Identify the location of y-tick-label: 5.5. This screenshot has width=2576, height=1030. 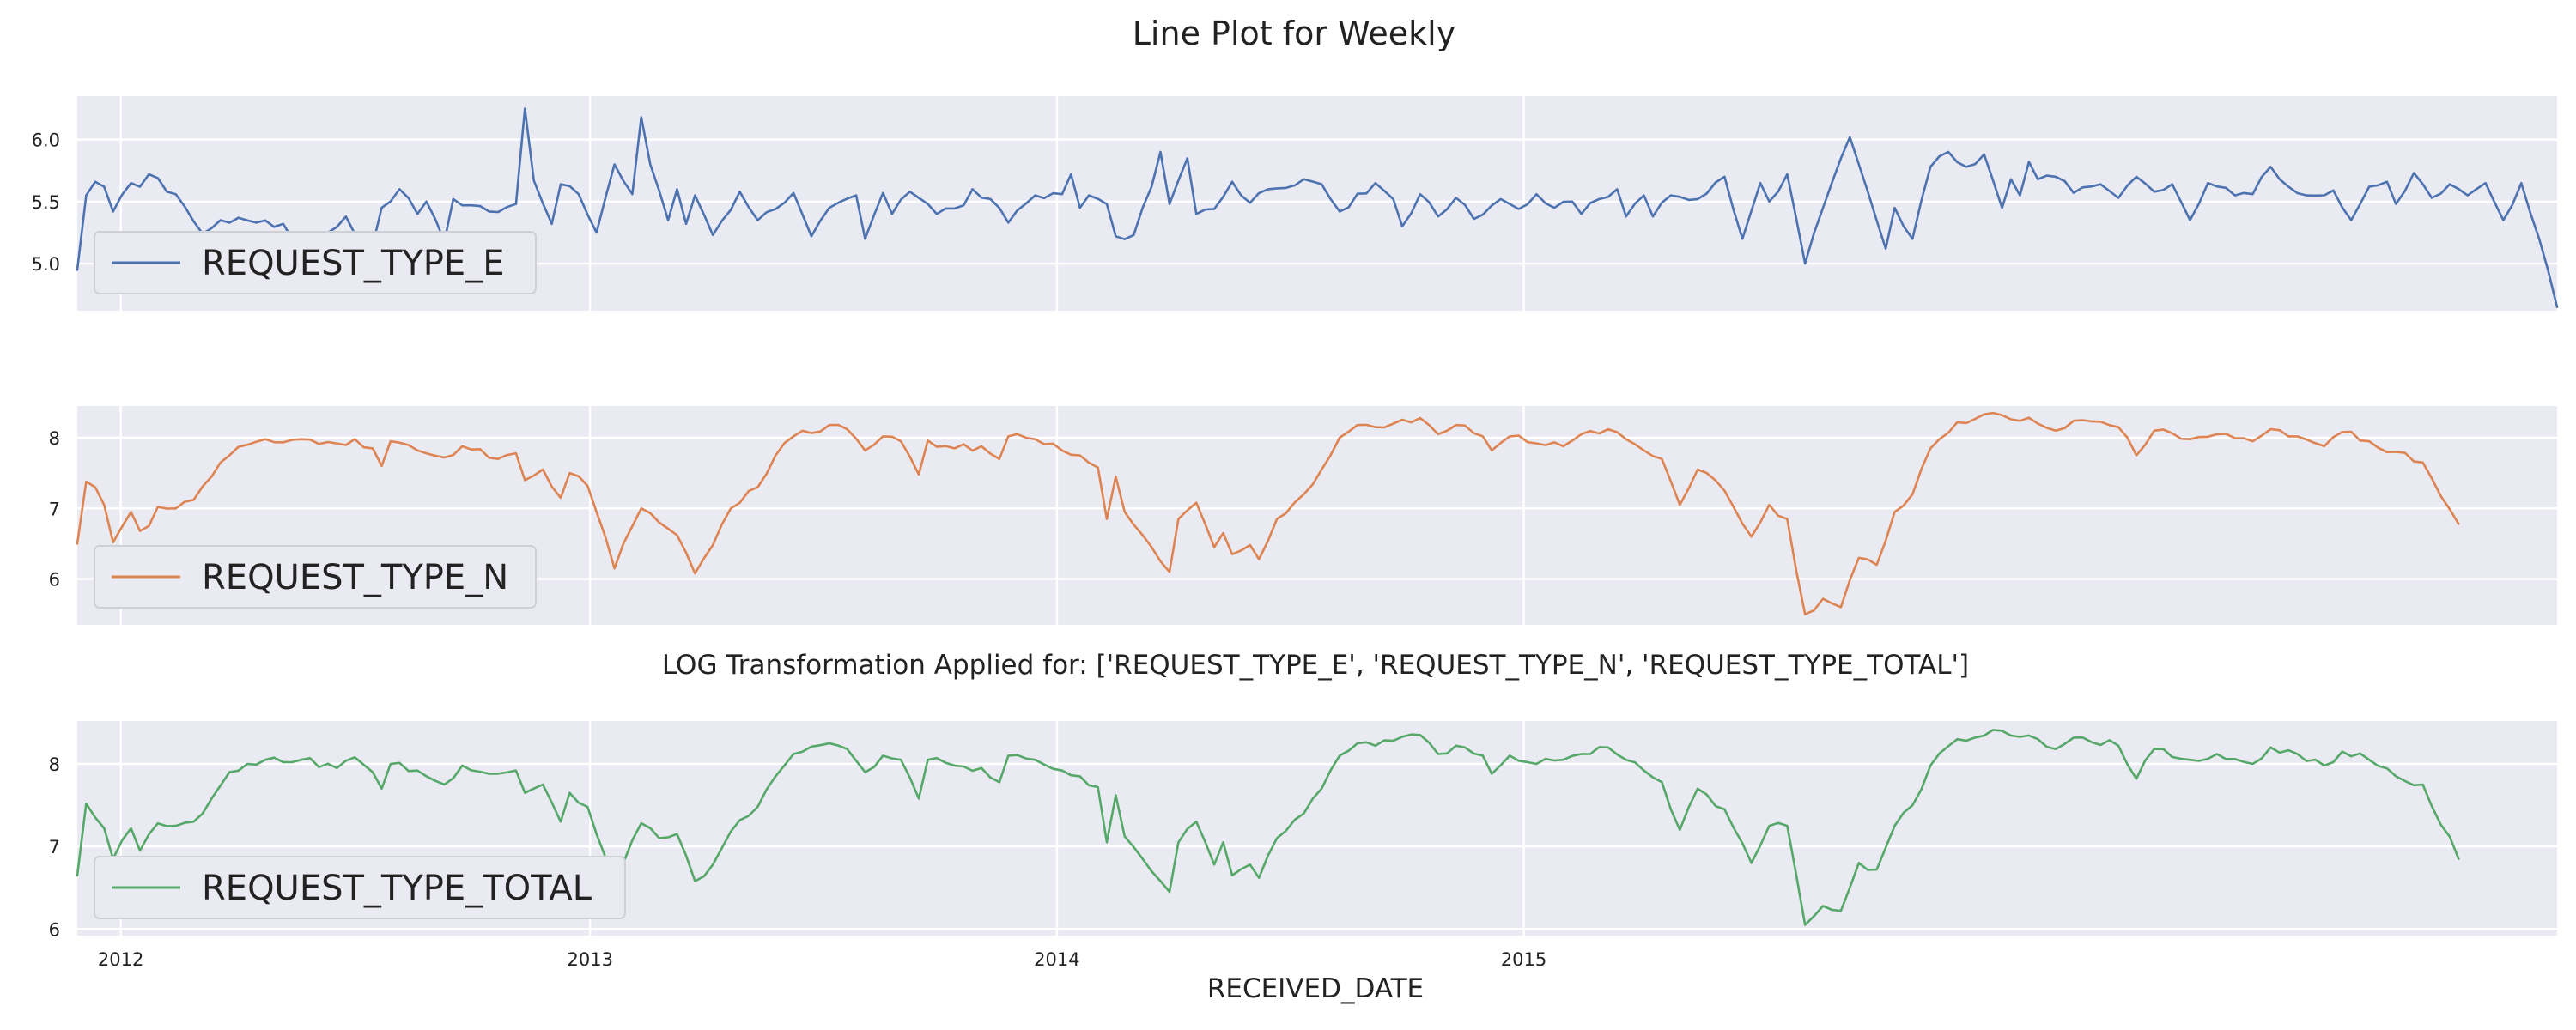
(46, 202).